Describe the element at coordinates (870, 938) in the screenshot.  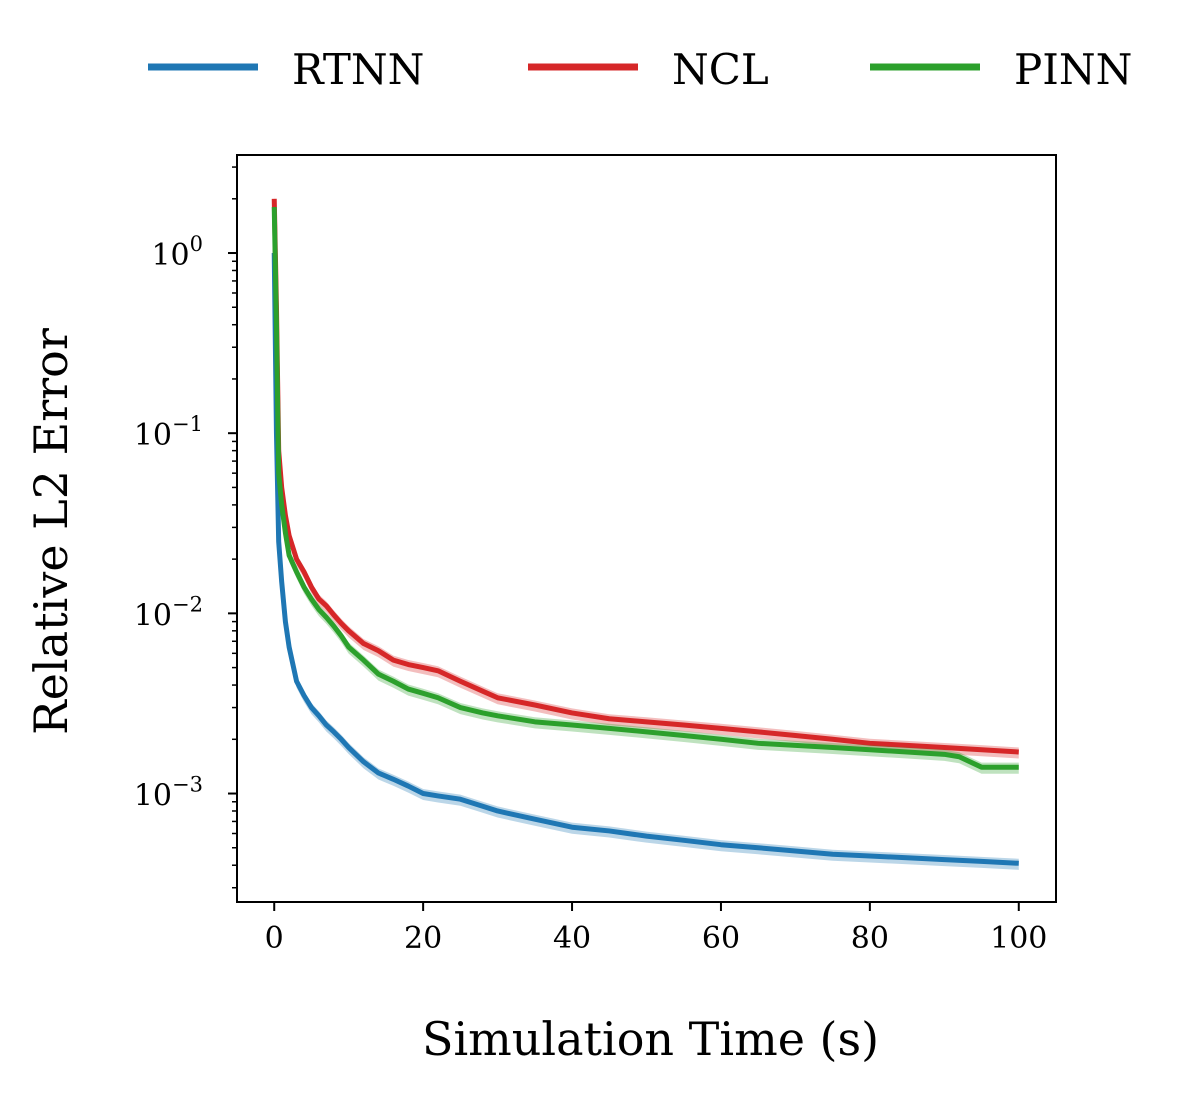
I see `x-tick-label: 80` at that location.